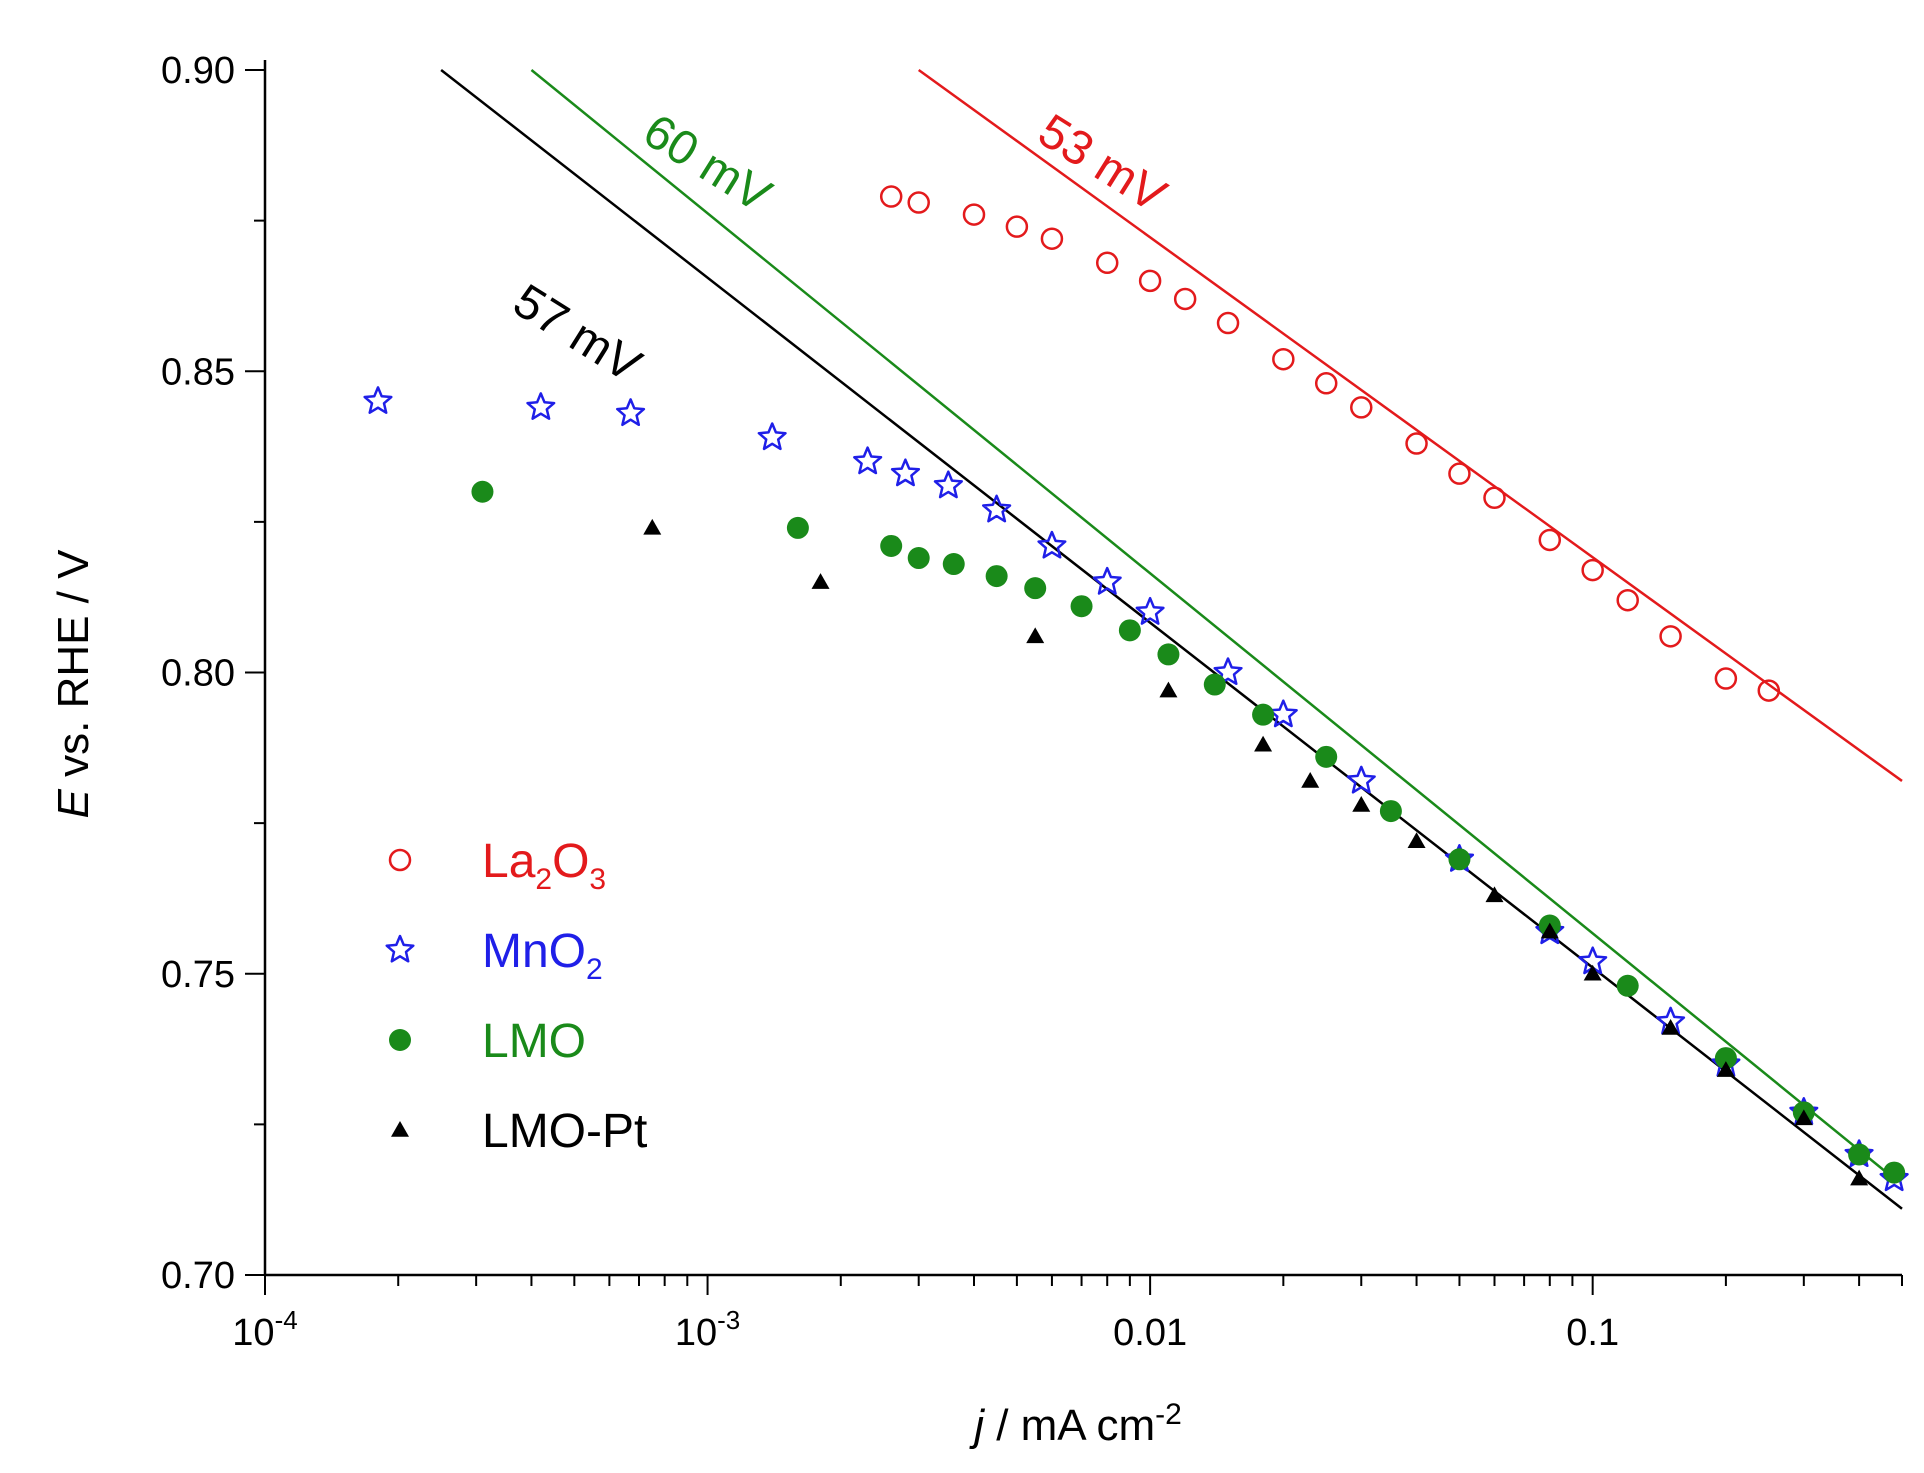 Image resolution: width=1924 pixels, height=1473 pixels. I want to click on x-axis-title-unit: / mA cm, so click(1069, 1425).